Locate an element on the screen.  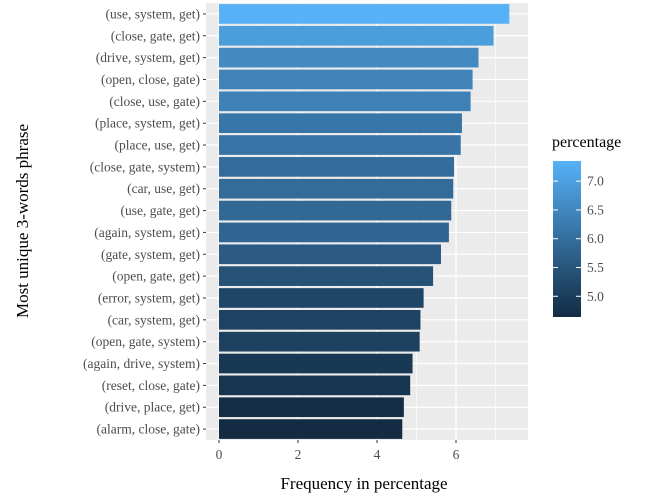
y-tick-label: (close, gate, get) is located at coordinates (155, 35).